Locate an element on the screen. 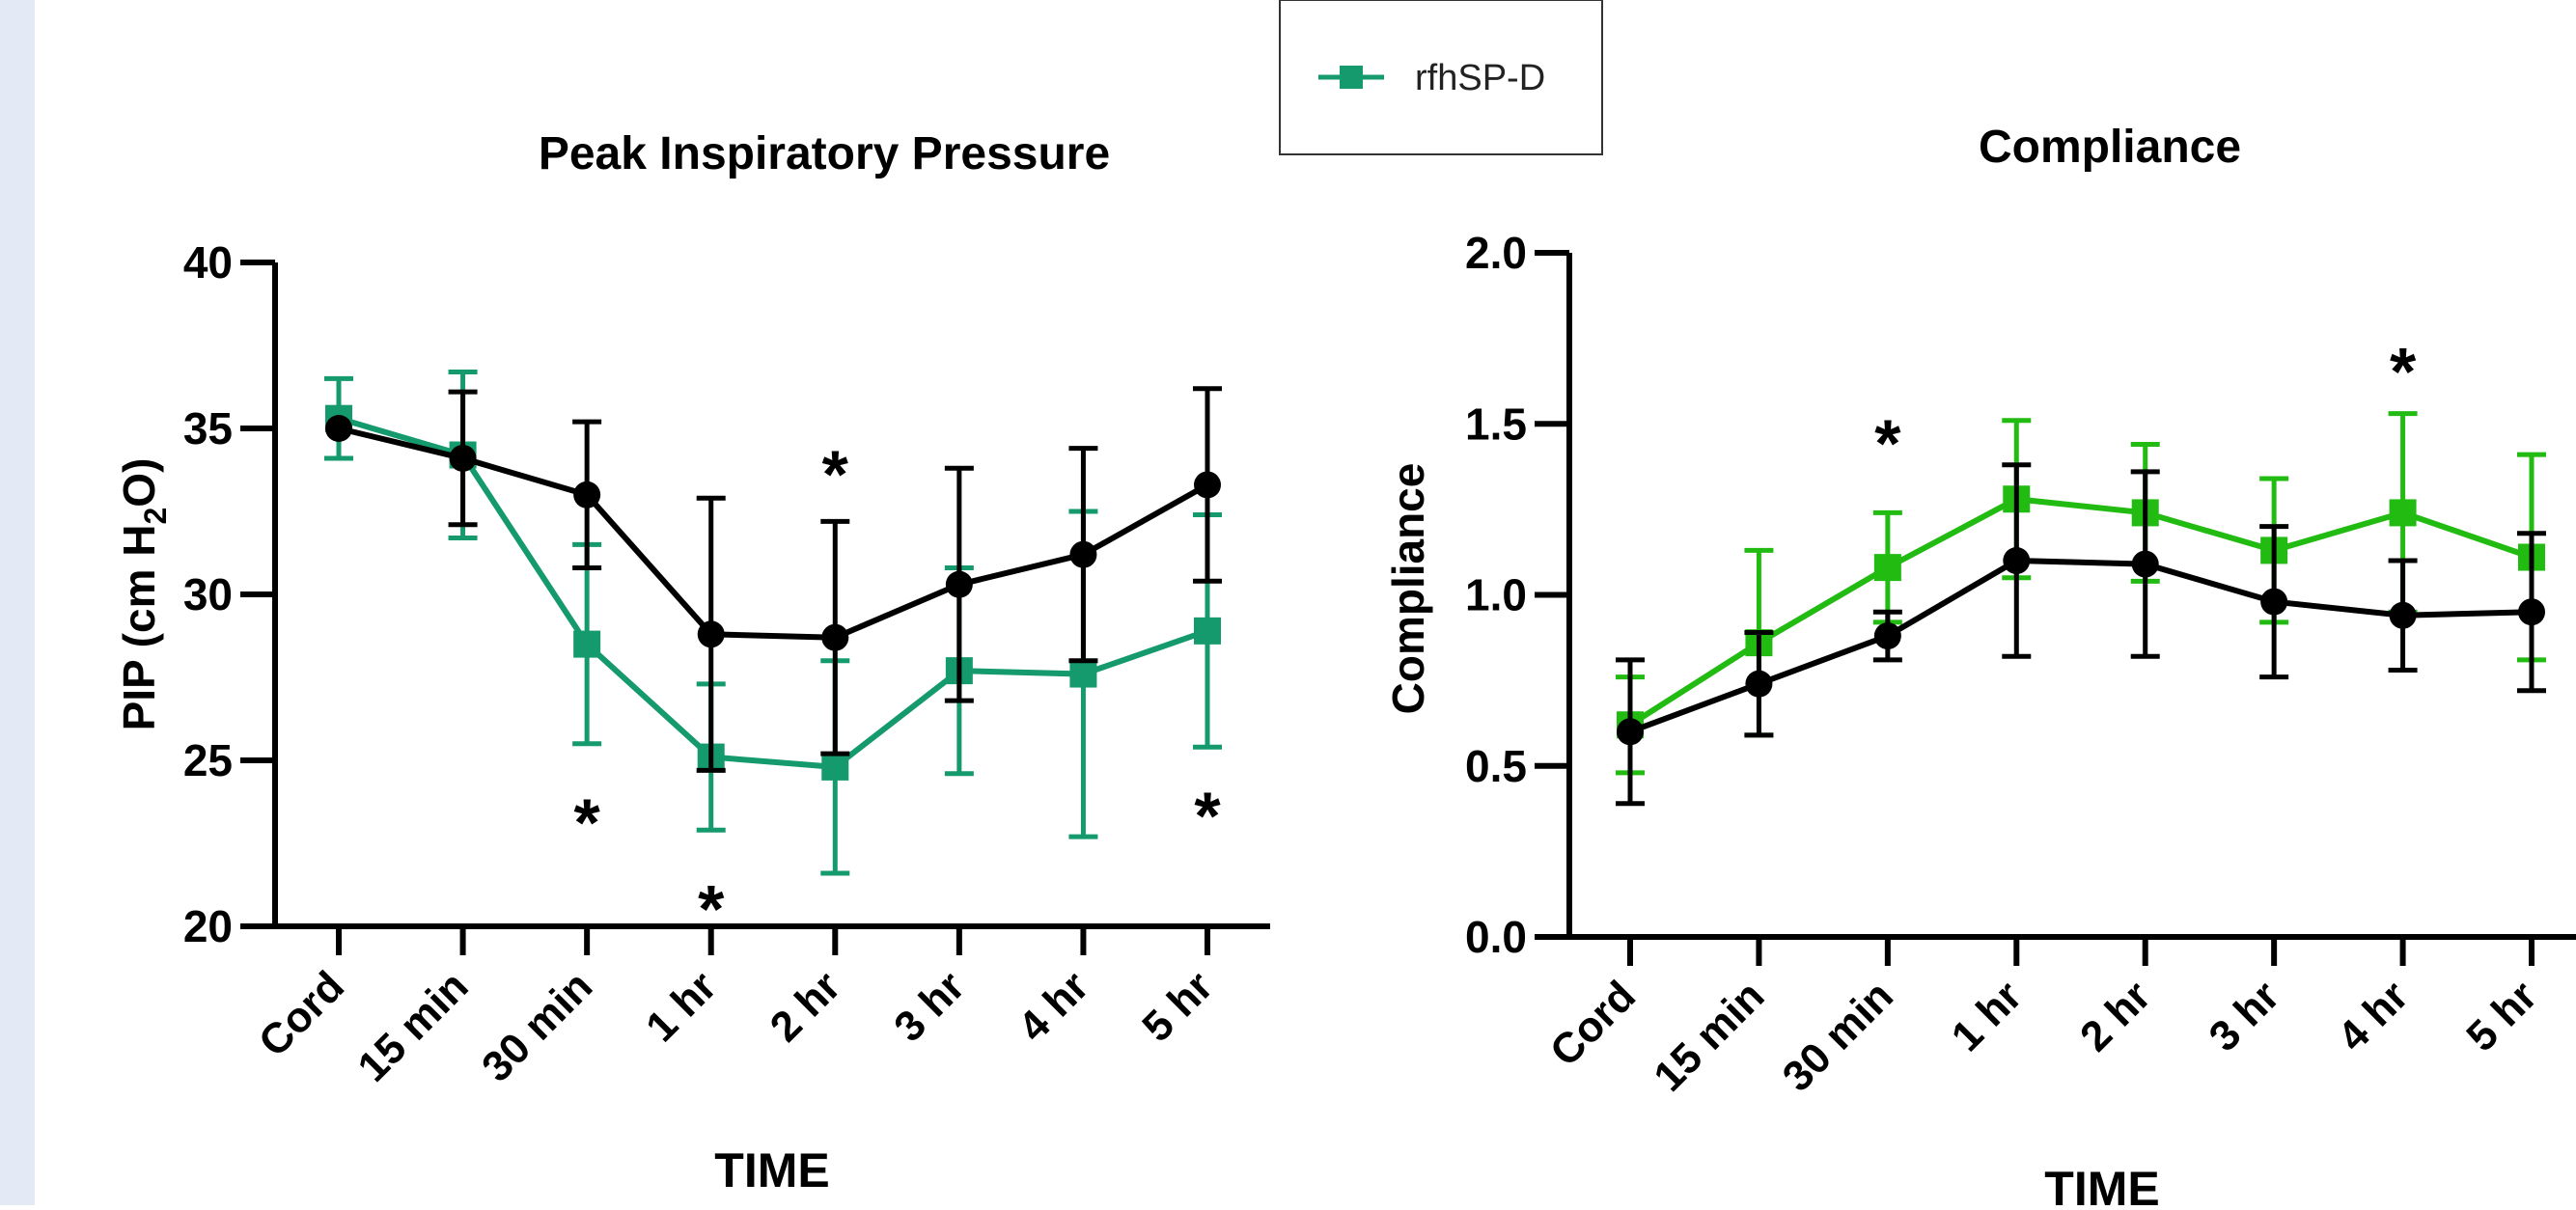 This screenshot has width=2576, height=1210. y-tick-label: 20 is located at coordinates (208, 926).